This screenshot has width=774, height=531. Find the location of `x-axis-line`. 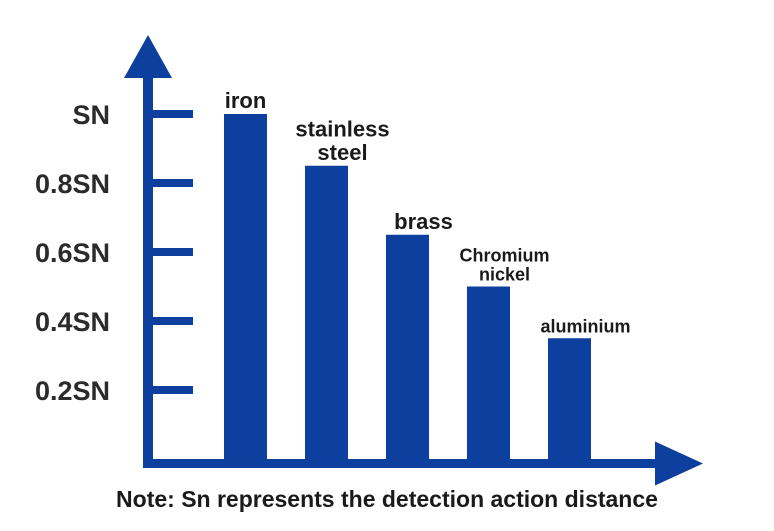

x-axis-line is located at coordinates (400, 463).